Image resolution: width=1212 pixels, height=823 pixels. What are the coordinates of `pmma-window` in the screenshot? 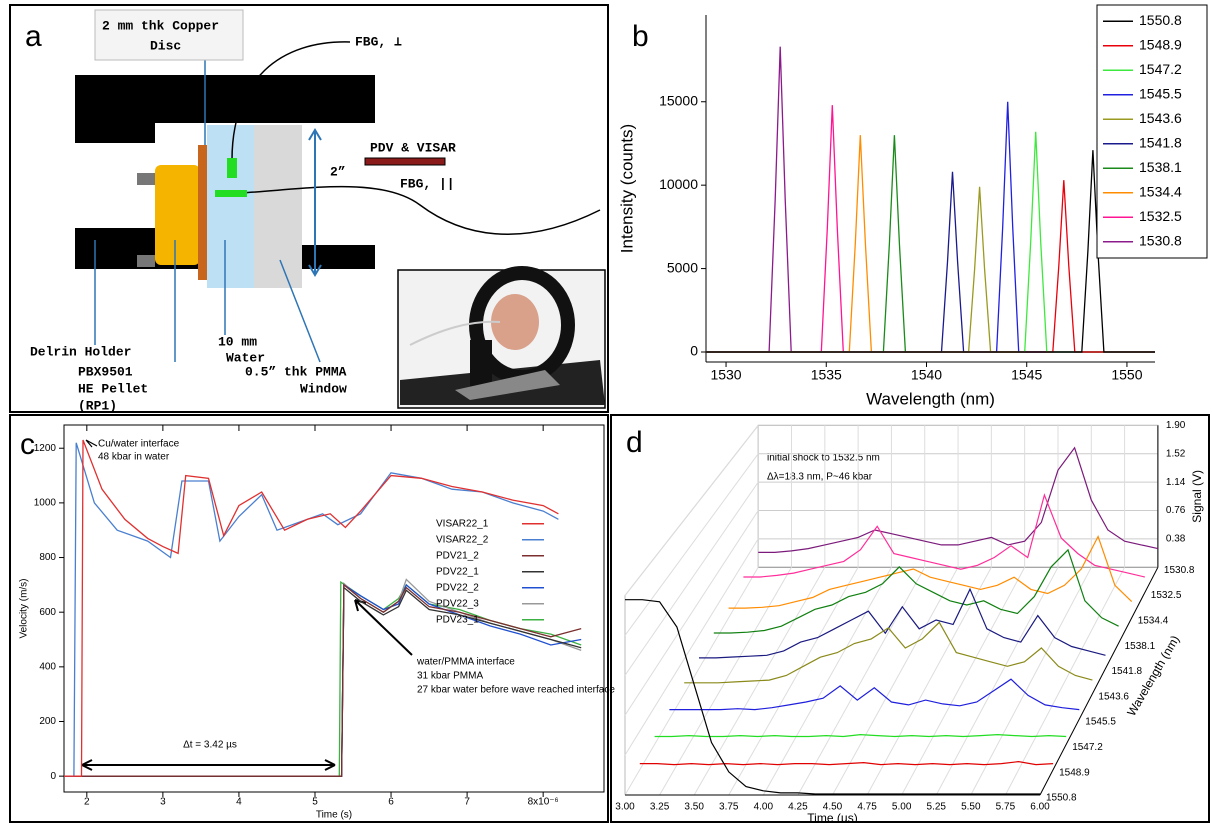 It's located at (278, 206).